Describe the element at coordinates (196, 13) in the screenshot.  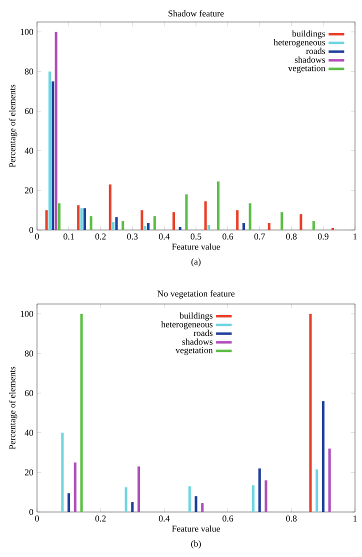
I see `chart-title: Shadow feature` at that location.